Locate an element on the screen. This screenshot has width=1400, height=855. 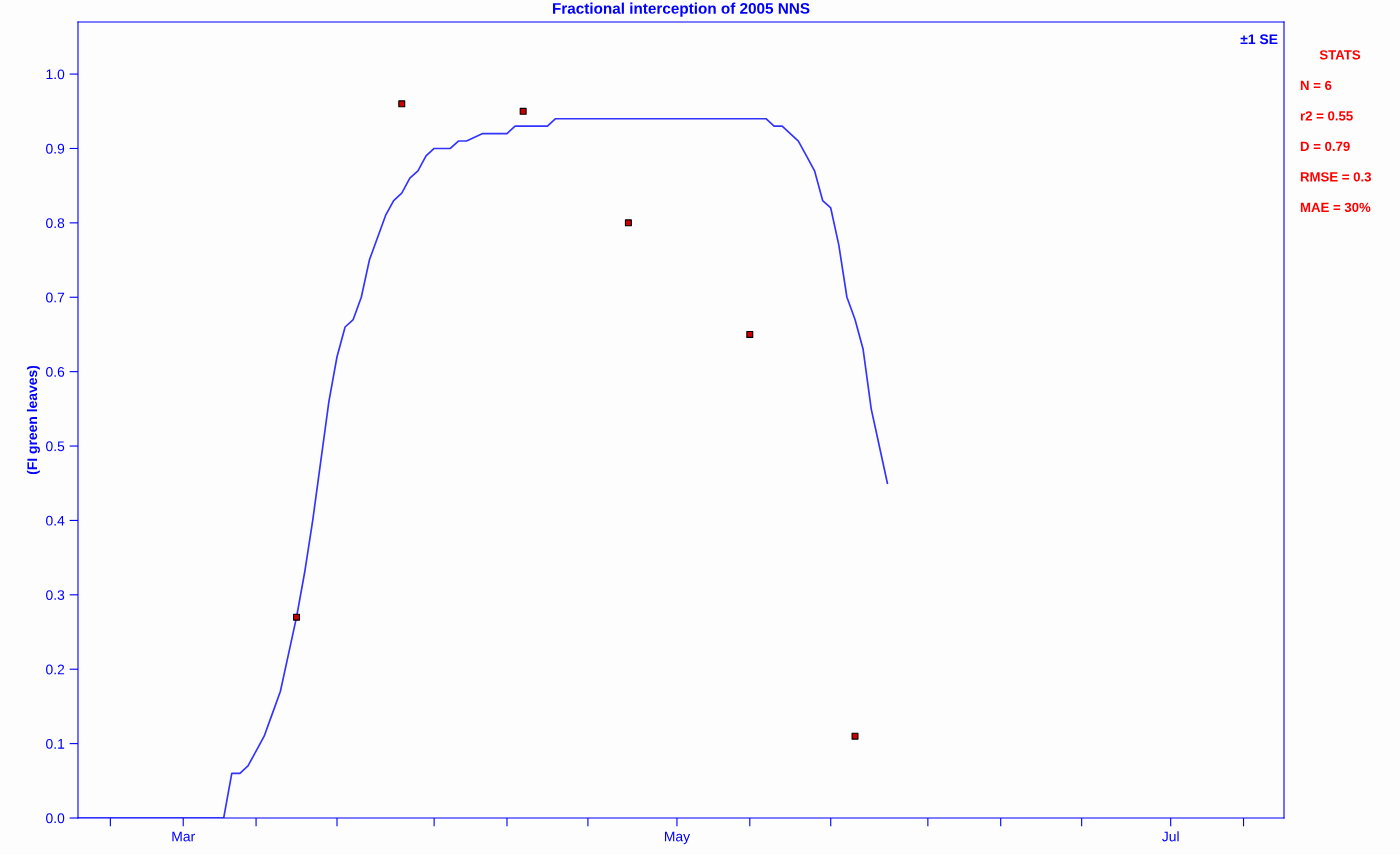
text: N = 6 is located at coordinates (1316, 85).